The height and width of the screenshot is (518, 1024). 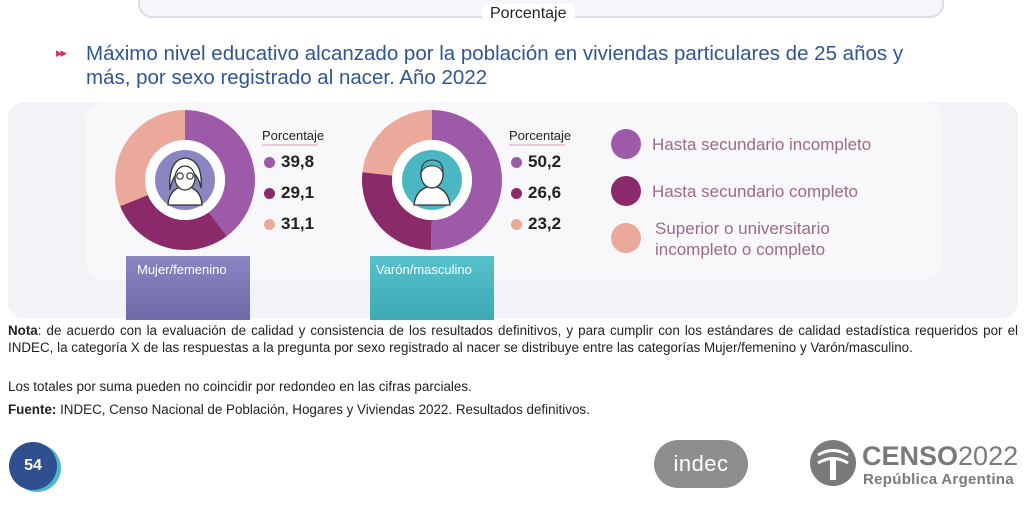 I want to click on woman-avatar-icon, so click(x=185, y=180).